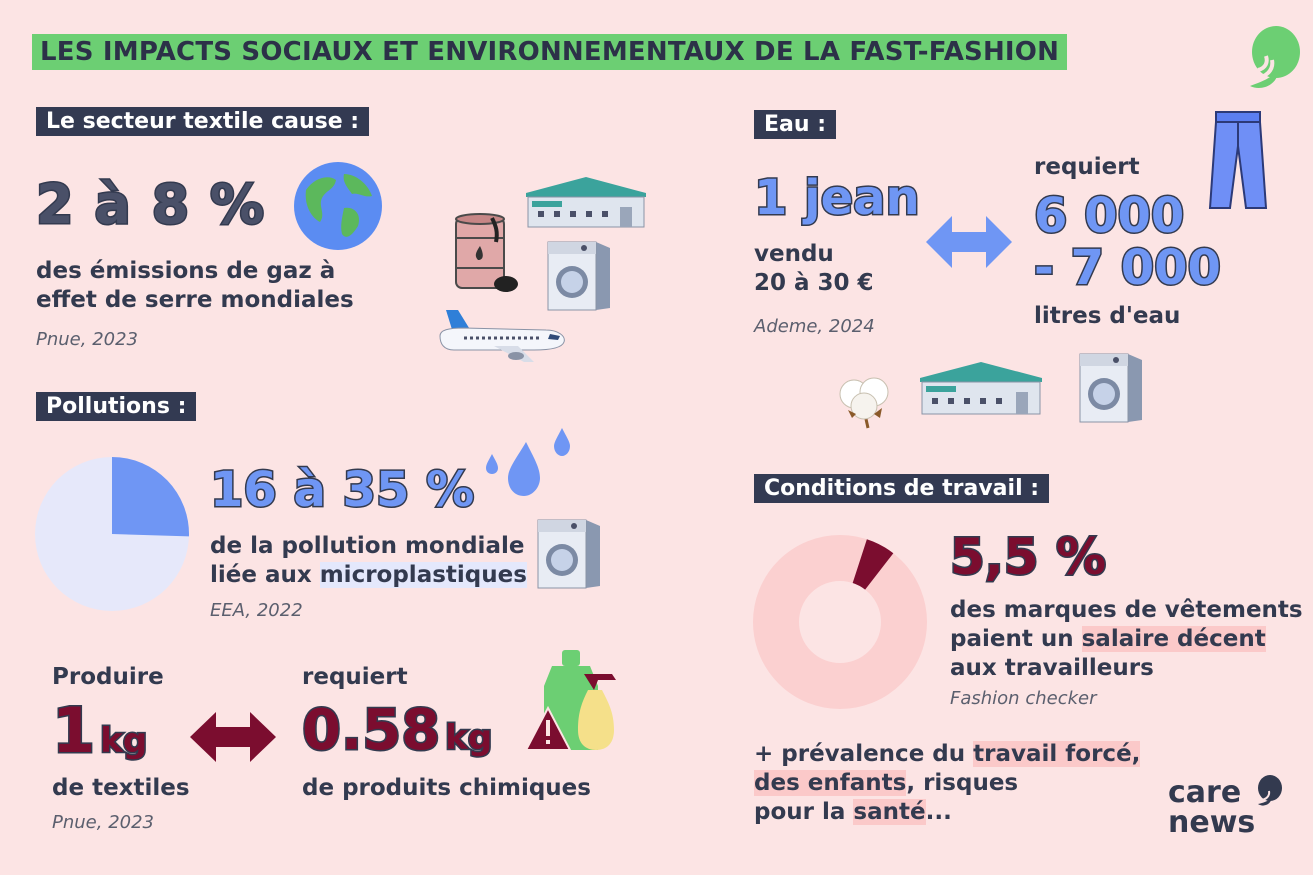 Image resolution: width=1313 pixels, height=875 pixels. I want to click on cotton-icon, so click(865, 400).